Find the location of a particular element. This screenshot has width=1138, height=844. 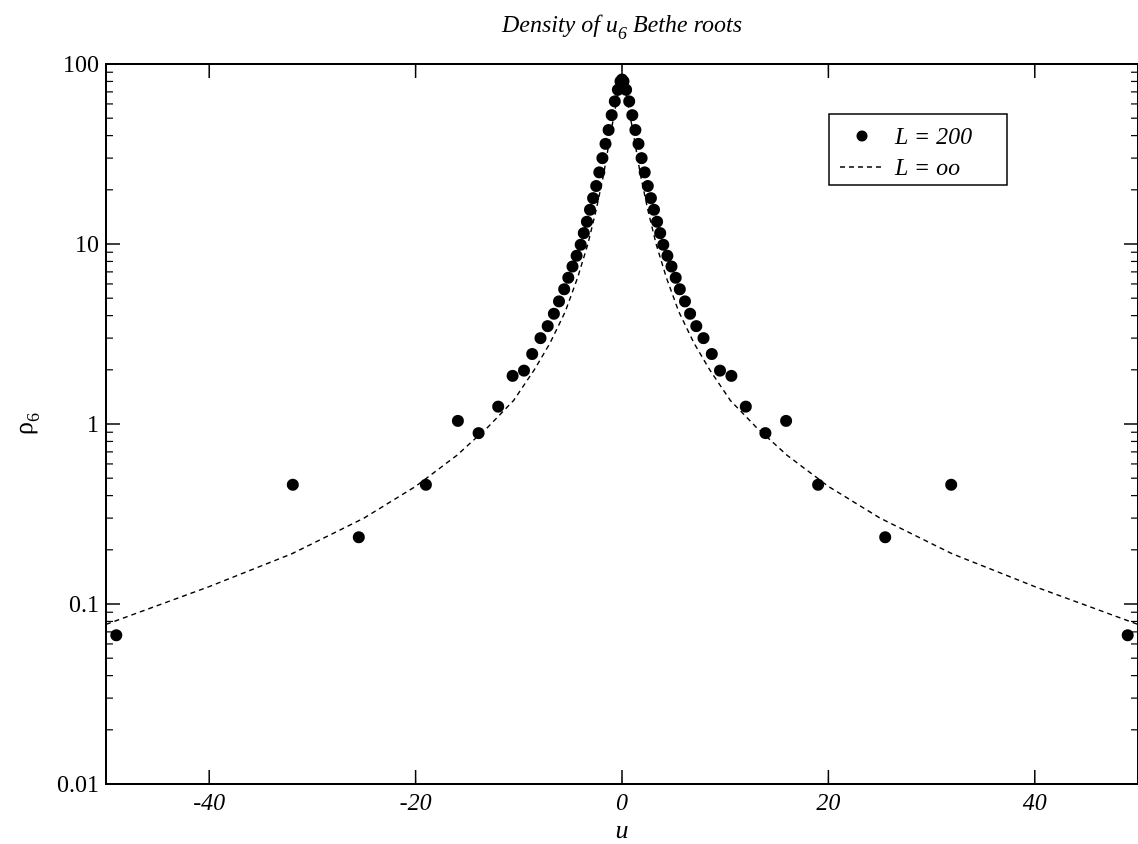

y-axis-title: ρ6 is located at coordinates (26, 424).